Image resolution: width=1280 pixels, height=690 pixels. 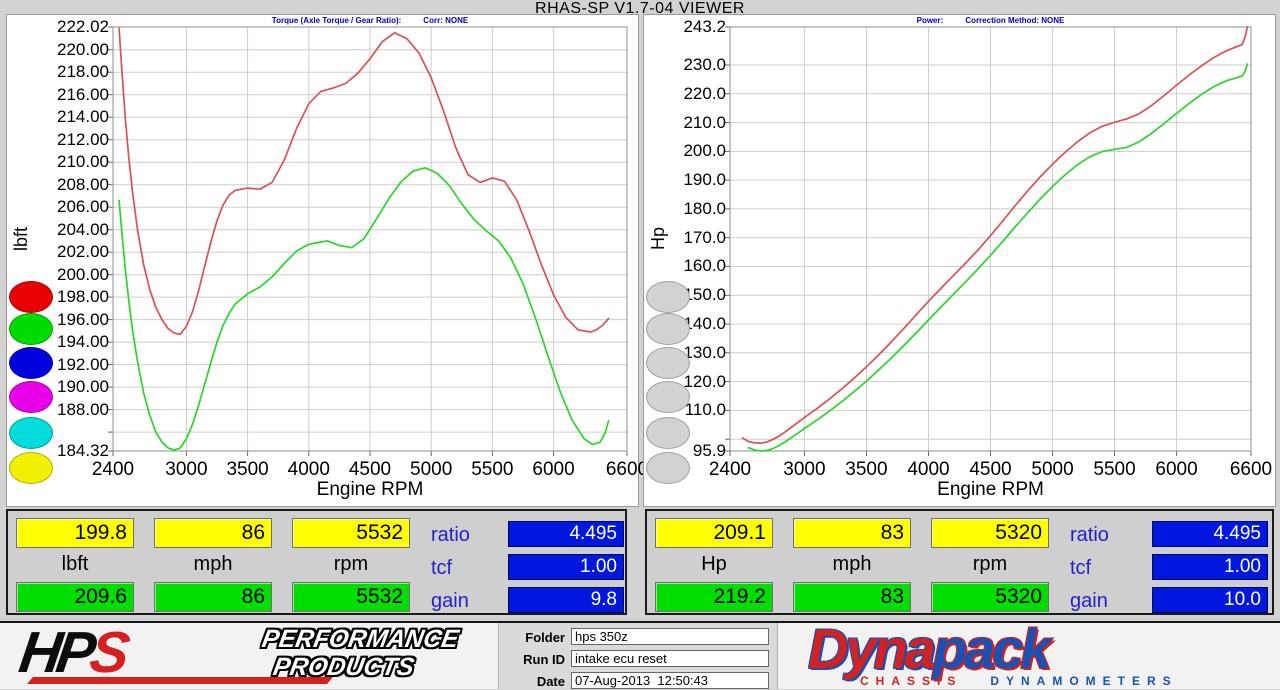 What do you see at coordinates (83, 450) in the screenshot?
I see `y-tick-label: 184.32` at bounding box center [83, 450].